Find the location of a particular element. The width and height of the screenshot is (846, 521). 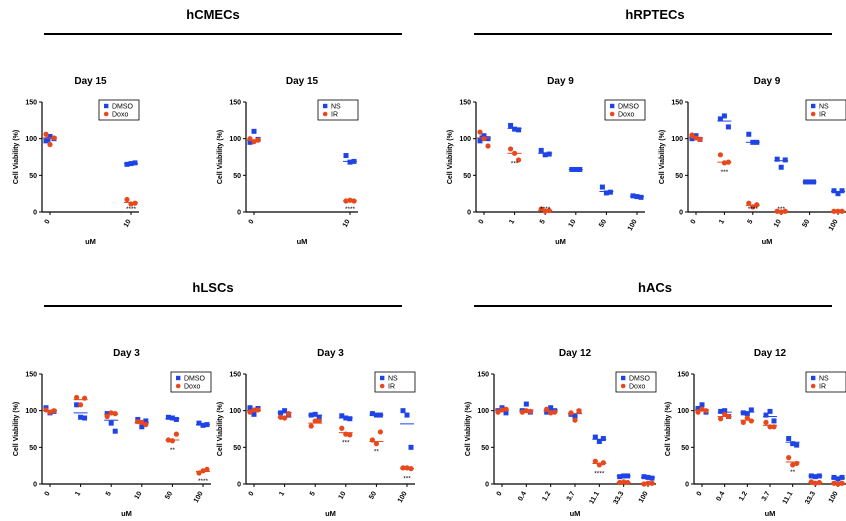

x-tick-label: 1 is located at coordinates (722, 221).